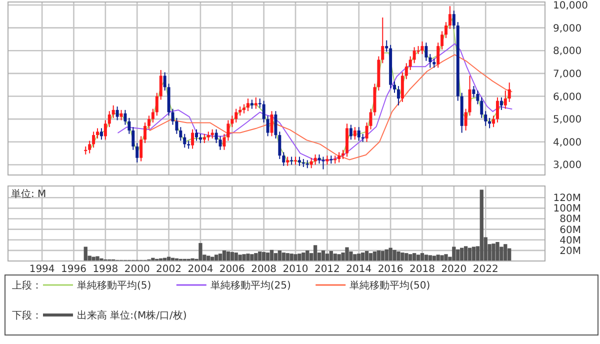 This screenshot has height=344, width=600. I want to click on y-tick-label: 9,000, so click(567, 28).